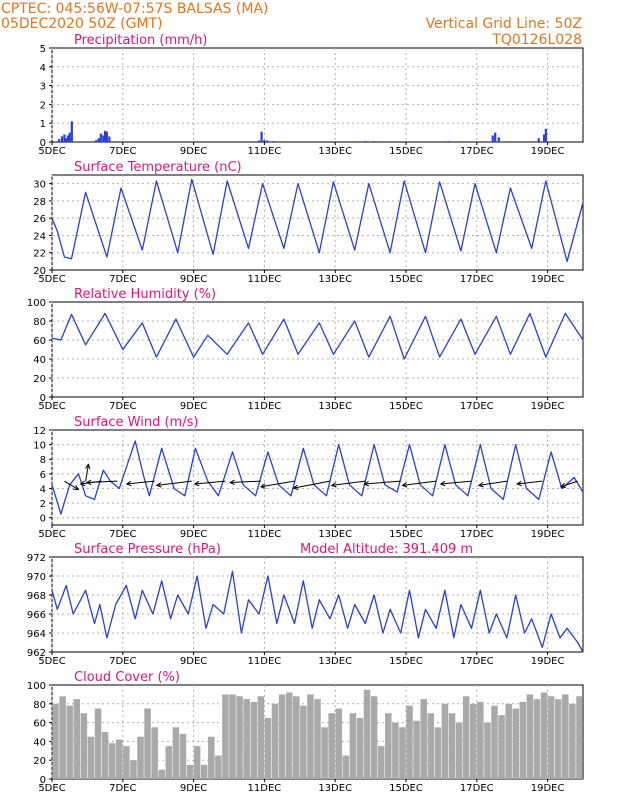  What do you see at coordinates (140, 40) in the screenshot?
I see `precip-title: Precipitation (mm/h)` at bounding box center [140, 40].